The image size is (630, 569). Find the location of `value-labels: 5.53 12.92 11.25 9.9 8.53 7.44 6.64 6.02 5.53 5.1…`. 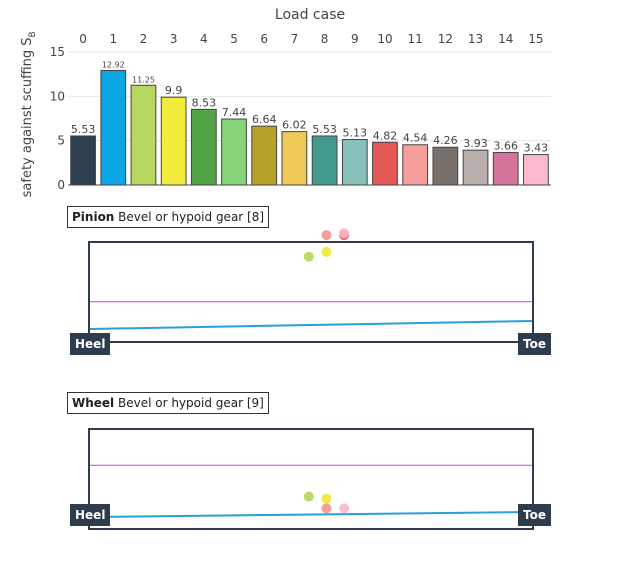

value-labels: 5.53 12.92 11.25 9.9 8.53 7.44 6.64 6.02 5.53 5.1… is located at coordinates (309, 107).